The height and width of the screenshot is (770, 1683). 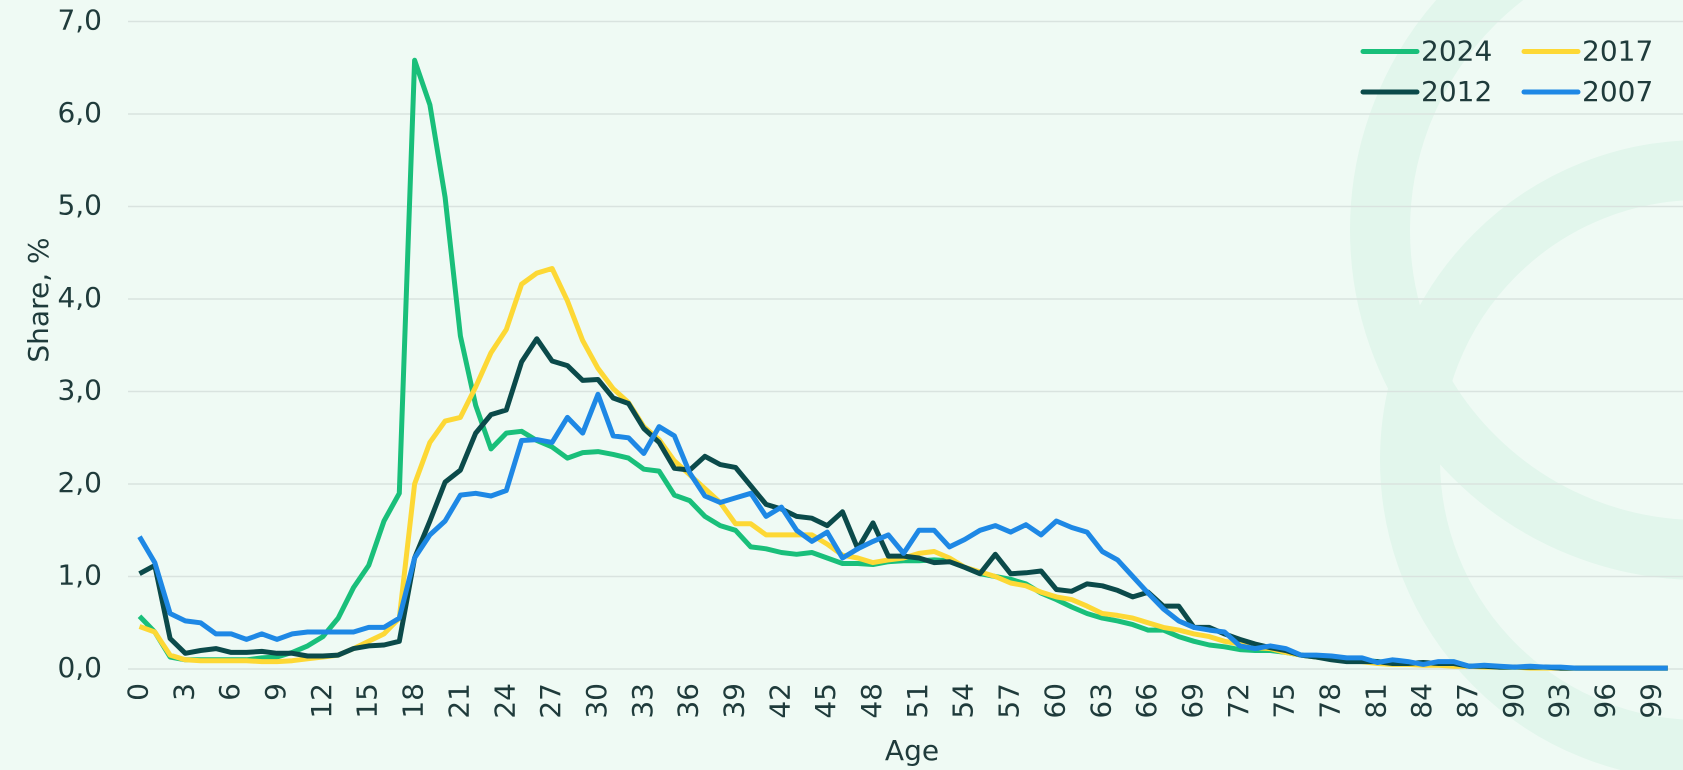 I want to click on y-axis-title: Share, %, so click(x=38, y=299).